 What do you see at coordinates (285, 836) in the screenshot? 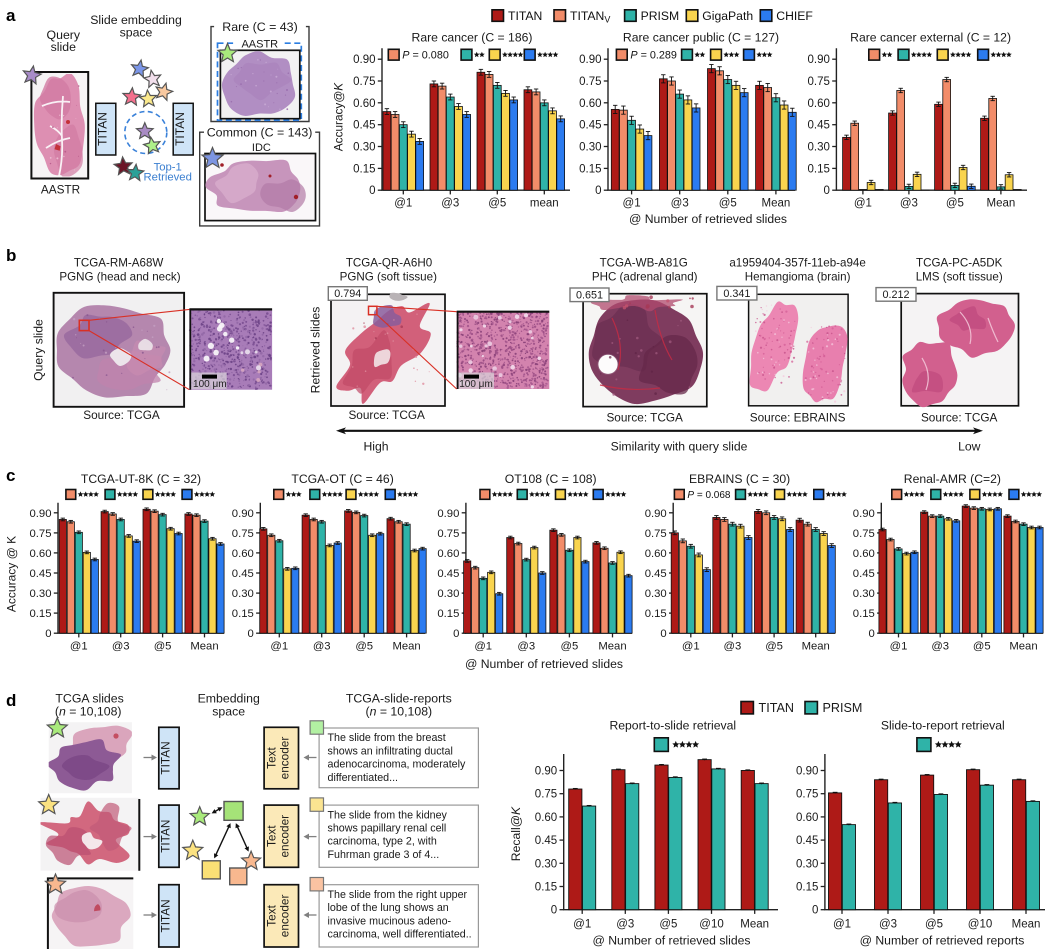
I see `svg-text: encoder` at bounding box center [285, 836].